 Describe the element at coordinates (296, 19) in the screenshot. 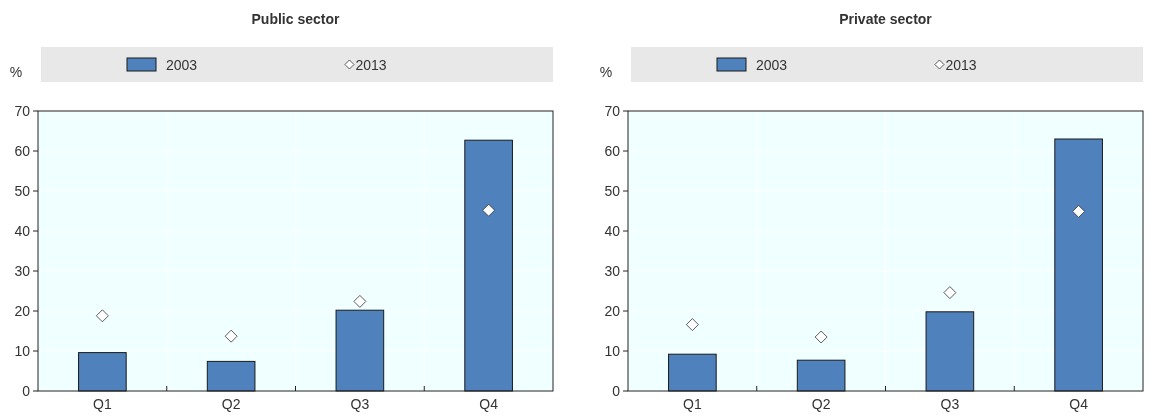

I see `chart-title: Public sector` at that location.